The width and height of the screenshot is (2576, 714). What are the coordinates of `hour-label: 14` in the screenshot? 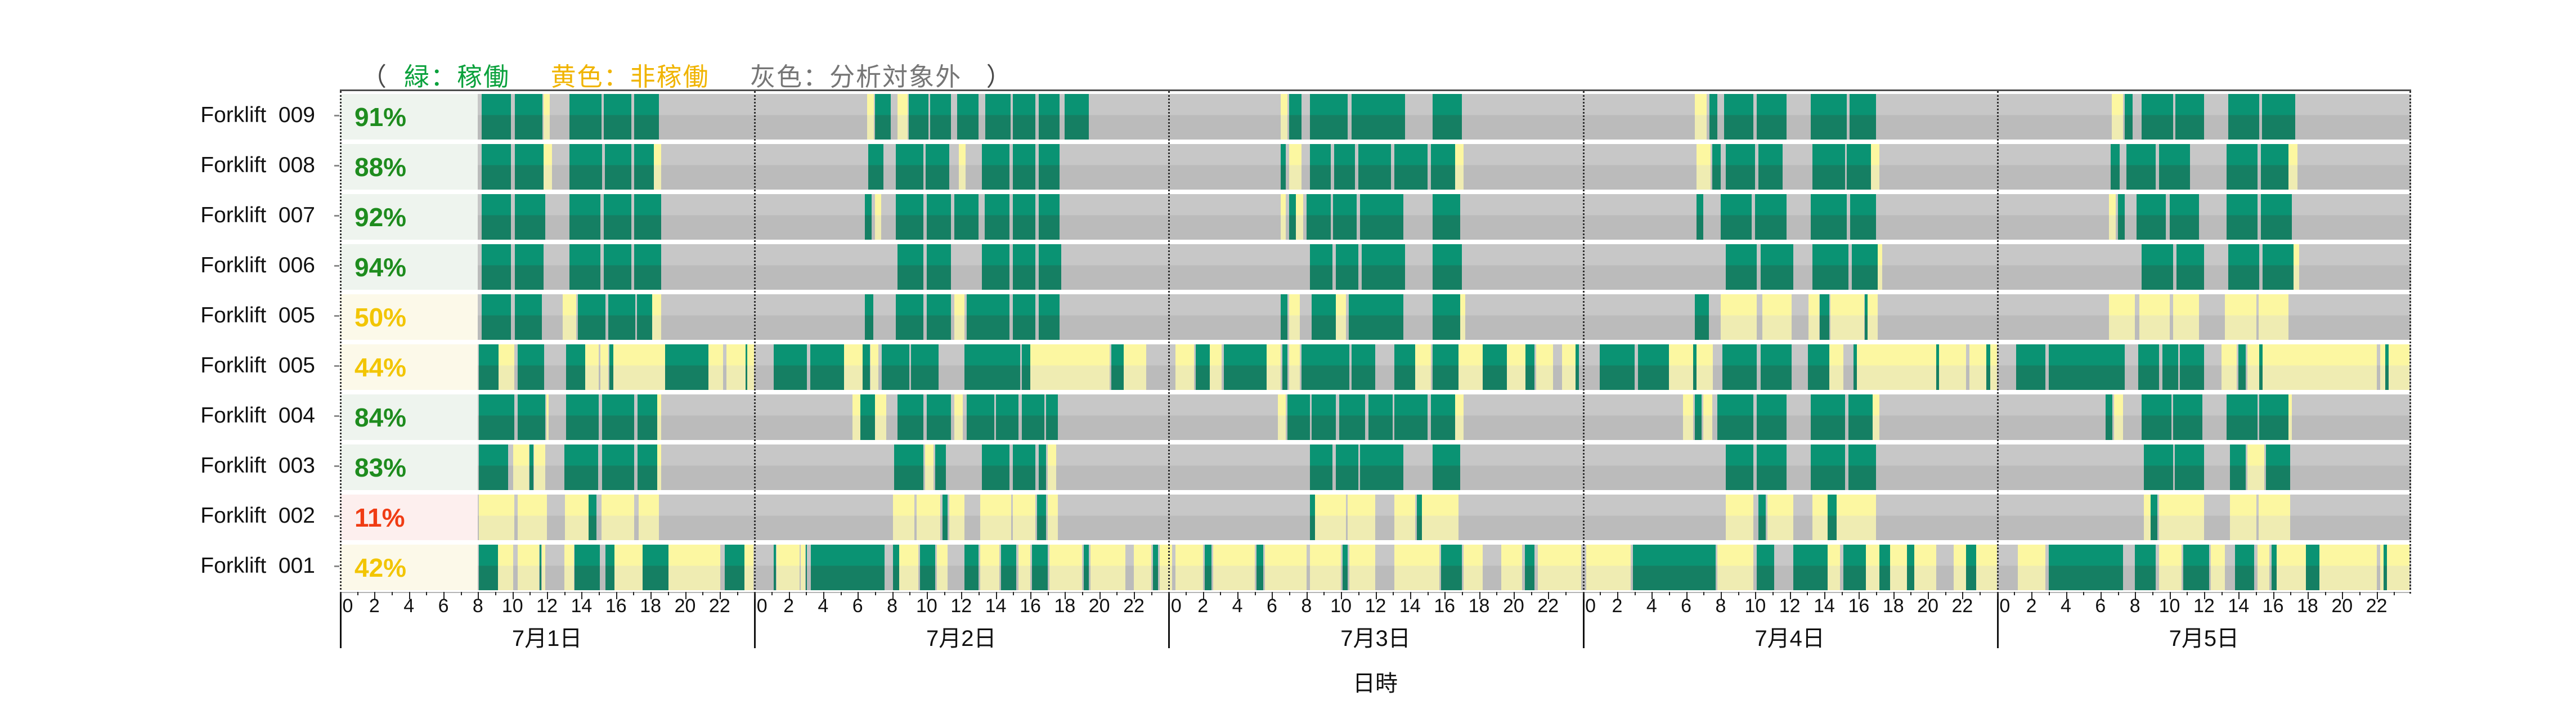 It's located at (1824, 606).